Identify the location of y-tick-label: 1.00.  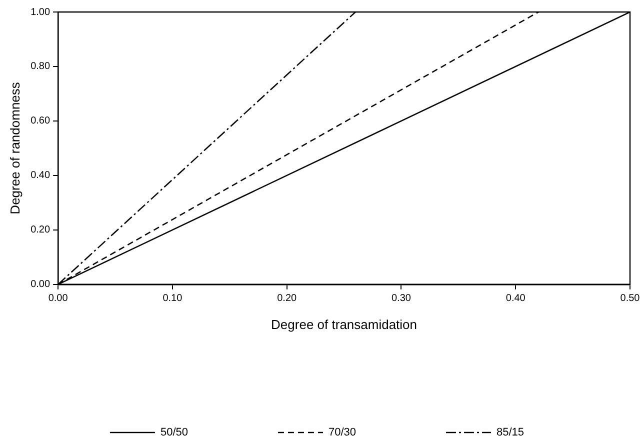
(40, 12).